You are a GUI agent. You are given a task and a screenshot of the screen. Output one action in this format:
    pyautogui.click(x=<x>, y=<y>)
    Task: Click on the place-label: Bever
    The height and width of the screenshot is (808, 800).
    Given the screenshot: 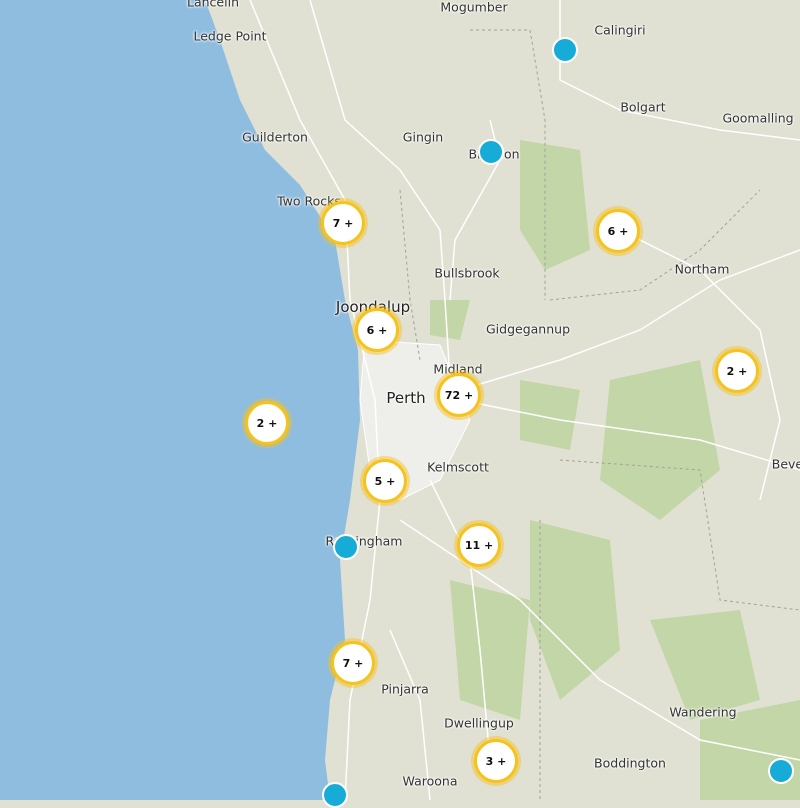 What is the action you would take?
    pyautogui.click(x=785, y=464)
    